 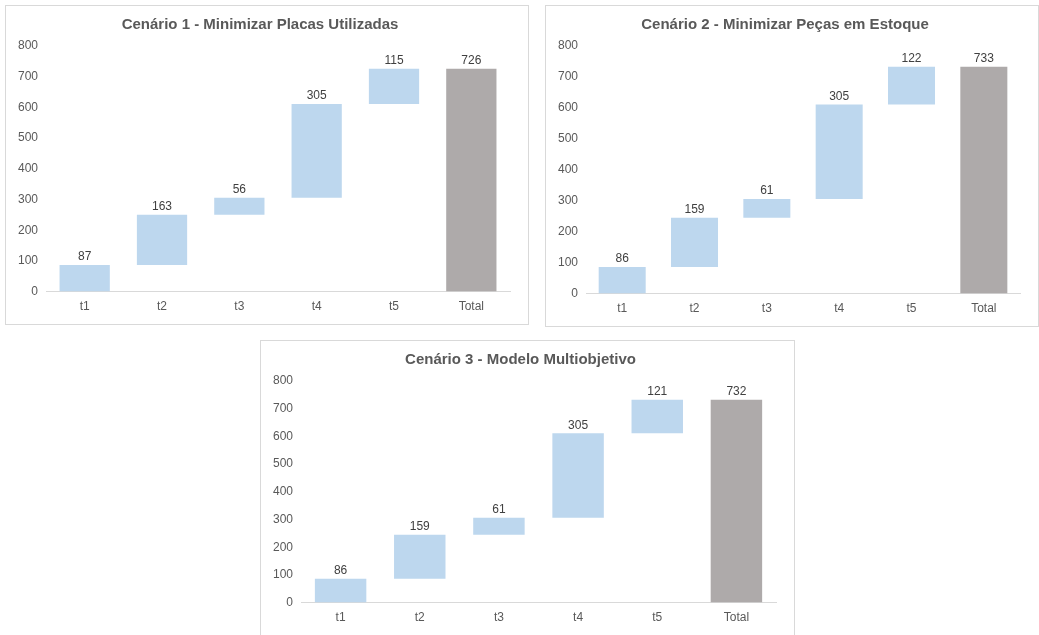 I want to click on data-label: 122, so click(x=911, y=58).